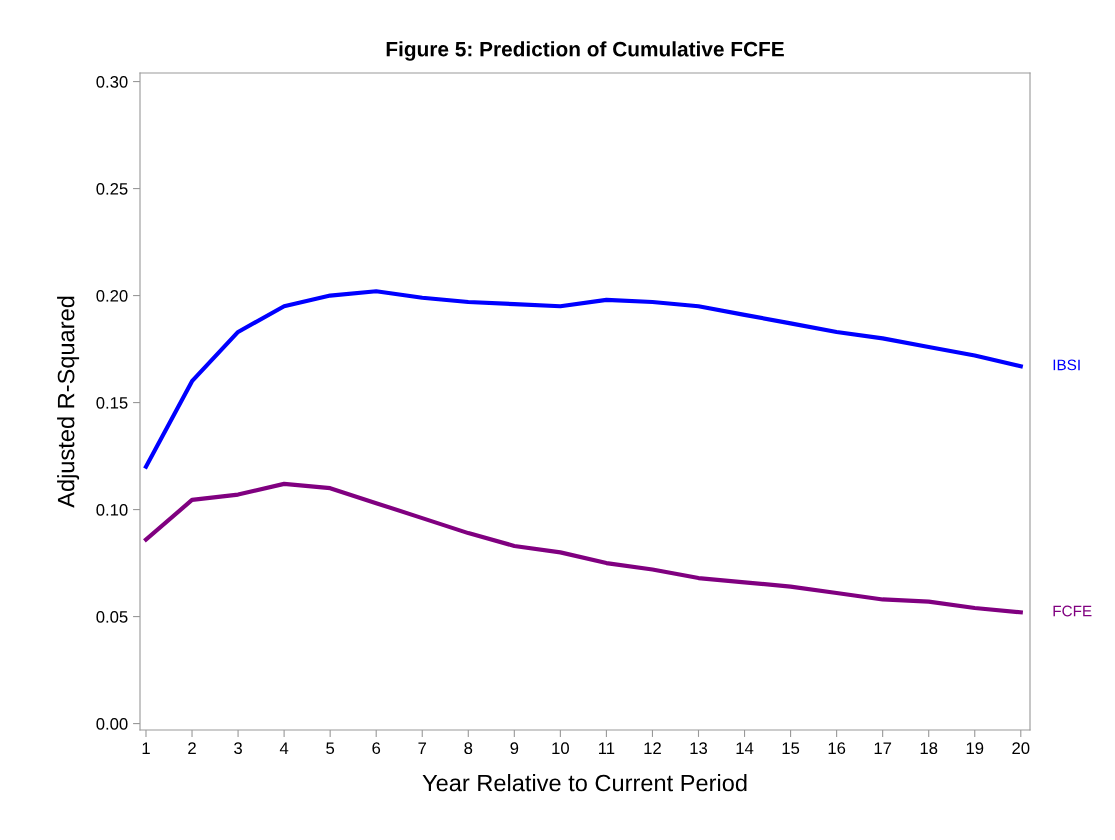 The width and height of the screenshot is (1115, 840). What do you see at coordinates (468, 748) in the screenshot?
I see `x-tick-label: 8` at bounding box center [468, 748].